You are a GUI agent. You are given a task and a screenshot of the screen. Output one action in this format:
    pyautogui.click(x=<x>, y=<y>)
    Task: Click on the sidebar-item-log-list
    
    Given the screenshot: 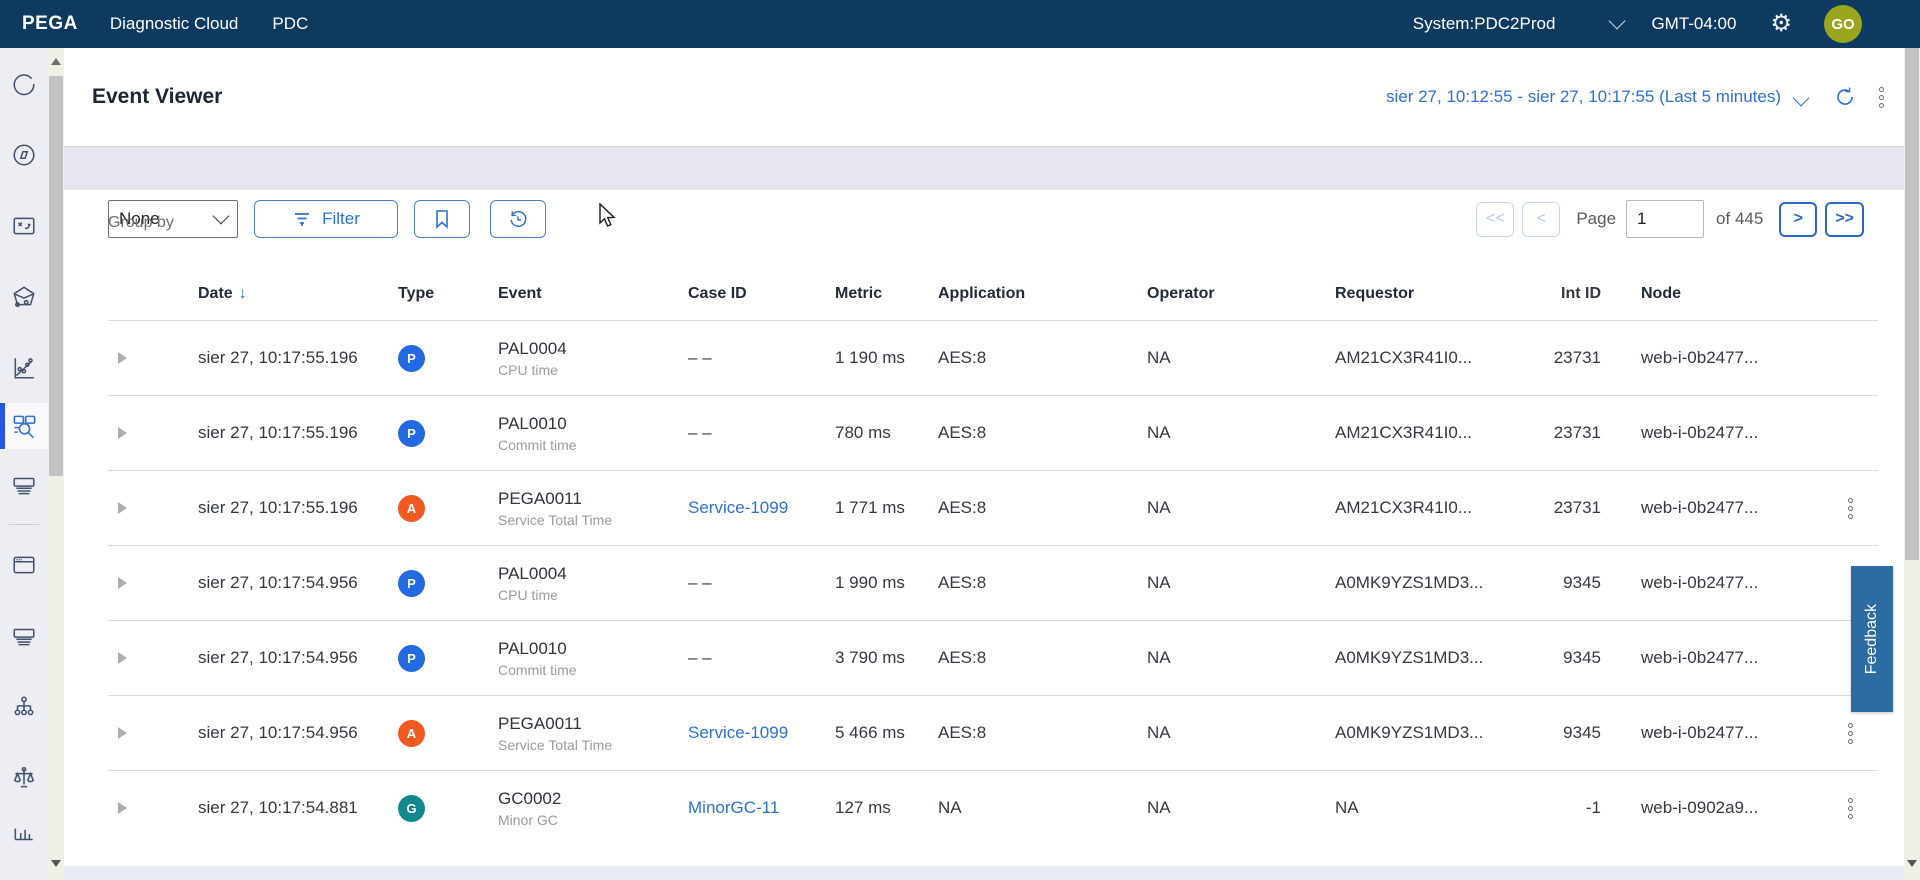 What is the action you would take?
    pyautogui.click(x=24, y=484)
    